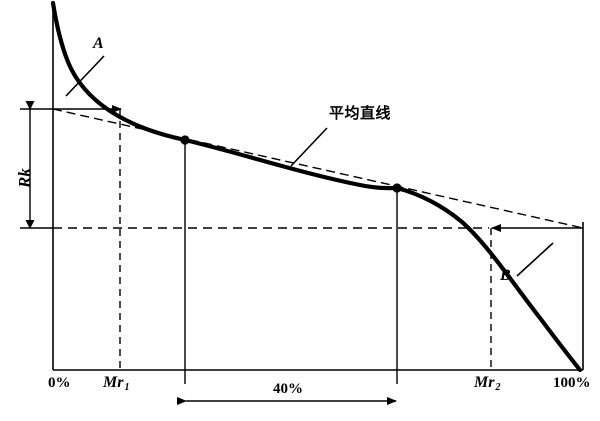 The image size is (600, 421). Describe the element at coordinates (572, 383) in the screenshot. I see `x-axis-end-label: 100%` at that location.